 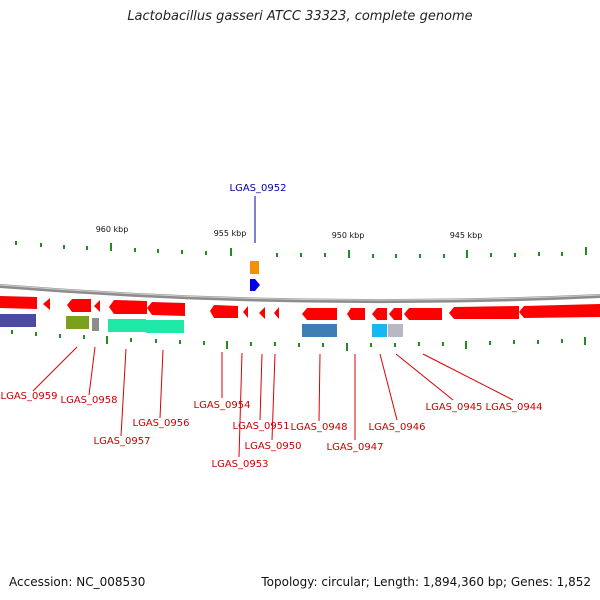 I want to click on leader-lines, so click(x=273, y=402).